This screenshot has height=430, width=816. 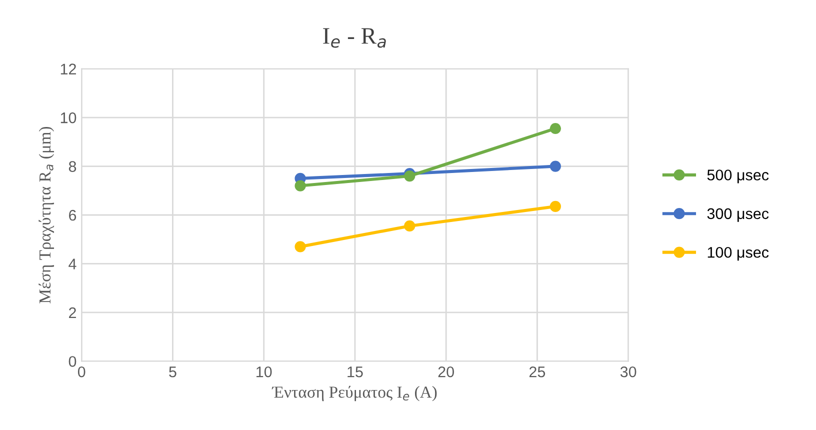 What do you see at coordinates (738, 215) in the screenshot?
I see `legend-label: 300 μsec` at bounding box center [738, 215].